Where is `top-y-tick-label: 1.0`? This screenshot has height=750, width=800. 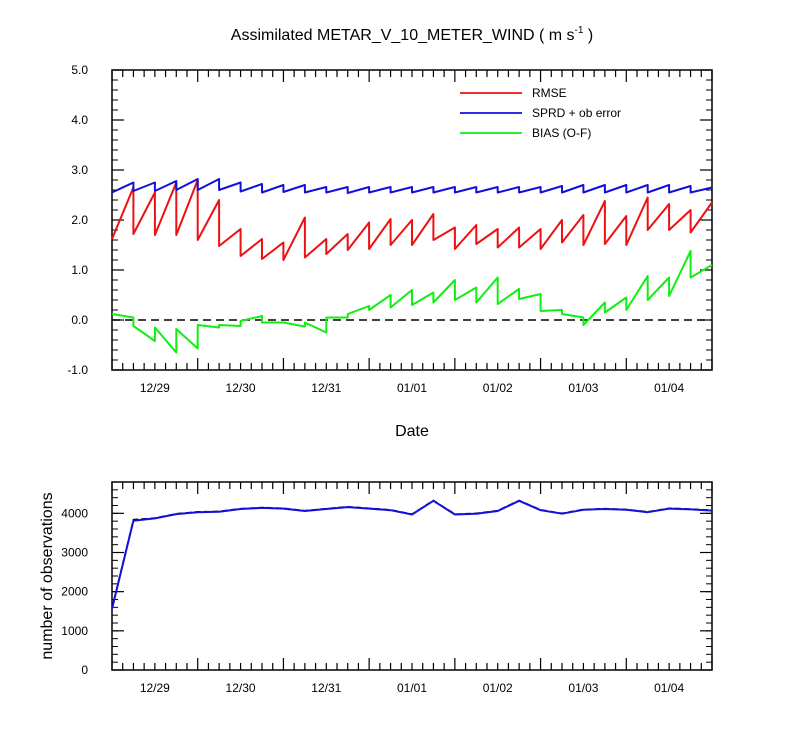 top-y-tick-label: 1.0 is located at coordinates (79, 270).